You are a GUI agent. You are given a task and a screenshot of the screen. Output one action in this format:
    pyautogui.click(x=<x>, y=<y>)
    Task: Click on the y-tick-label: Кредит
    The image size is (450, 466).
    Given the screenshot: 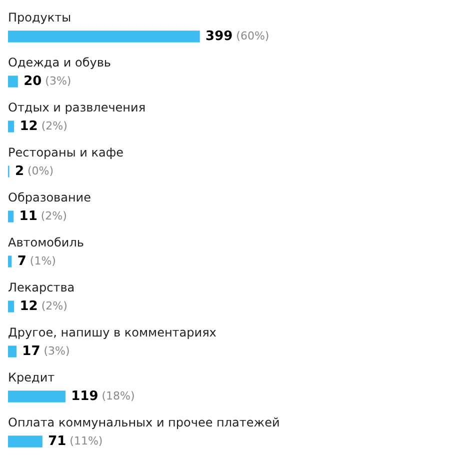 What is the action you would take?
    pyautogui.click(x=31, y=377)
    